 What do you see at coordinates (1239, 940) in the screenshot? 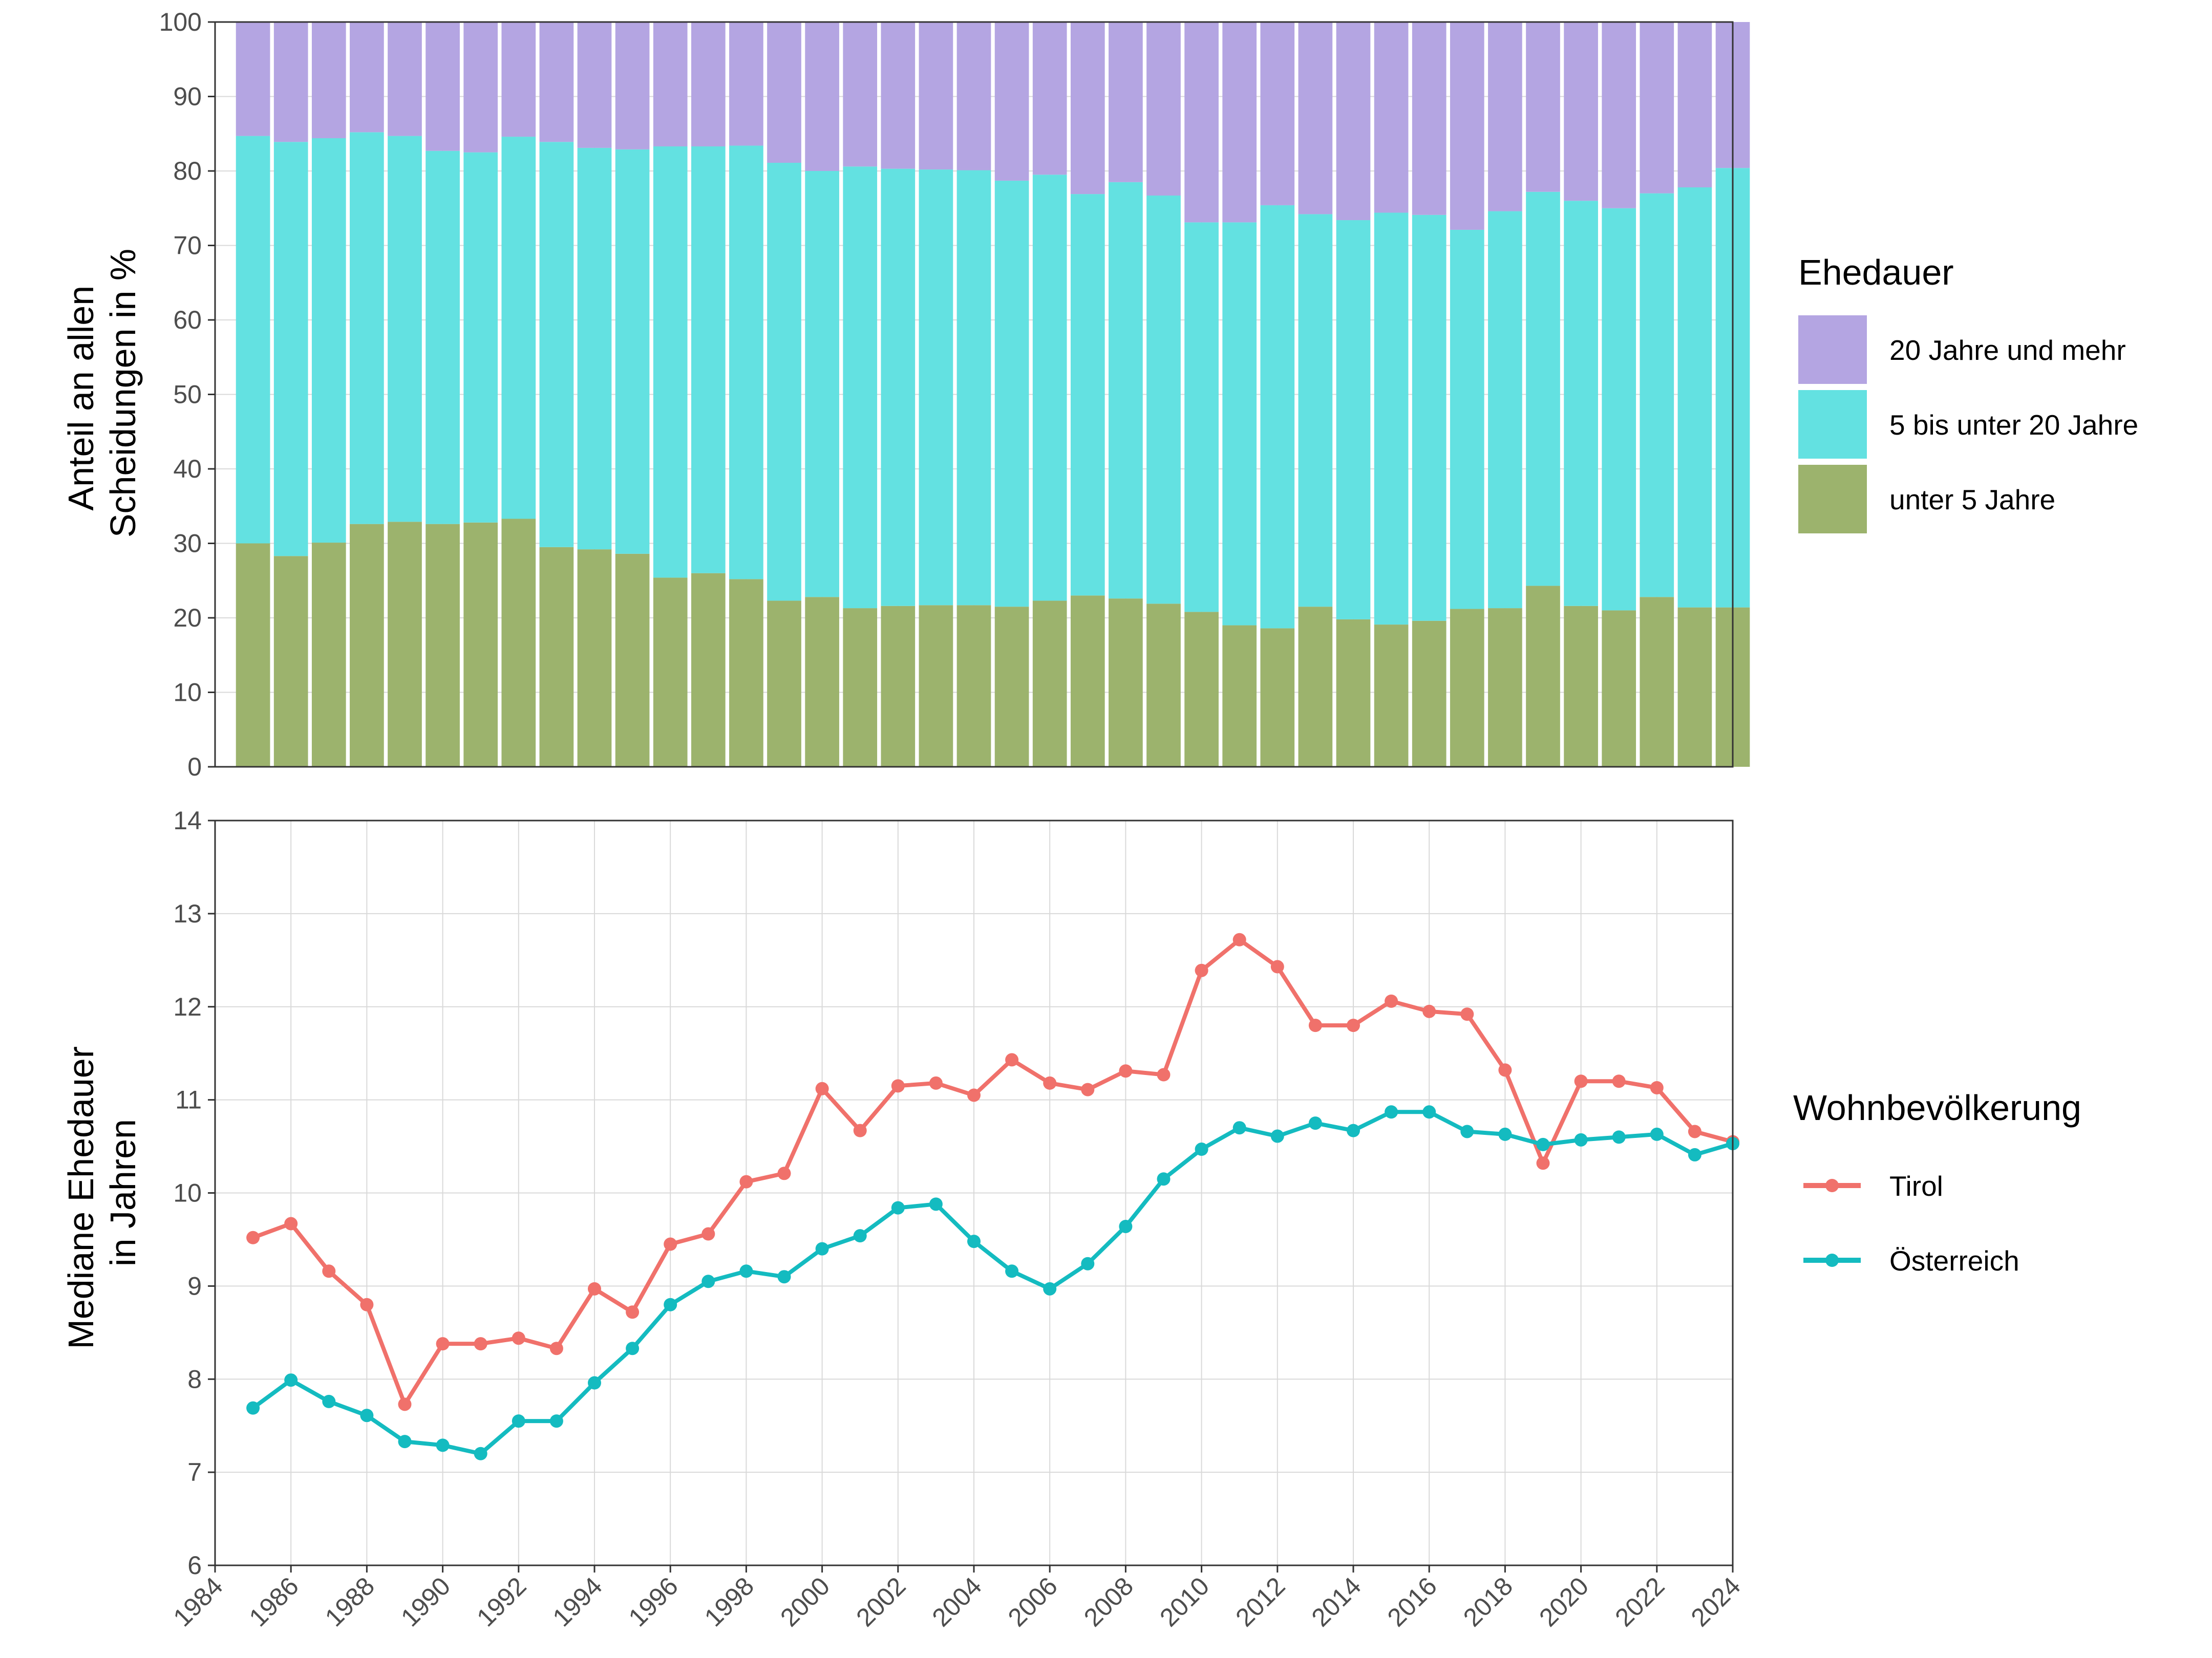
I see `point-tirol-2011` at bounding box center [1239, 940].